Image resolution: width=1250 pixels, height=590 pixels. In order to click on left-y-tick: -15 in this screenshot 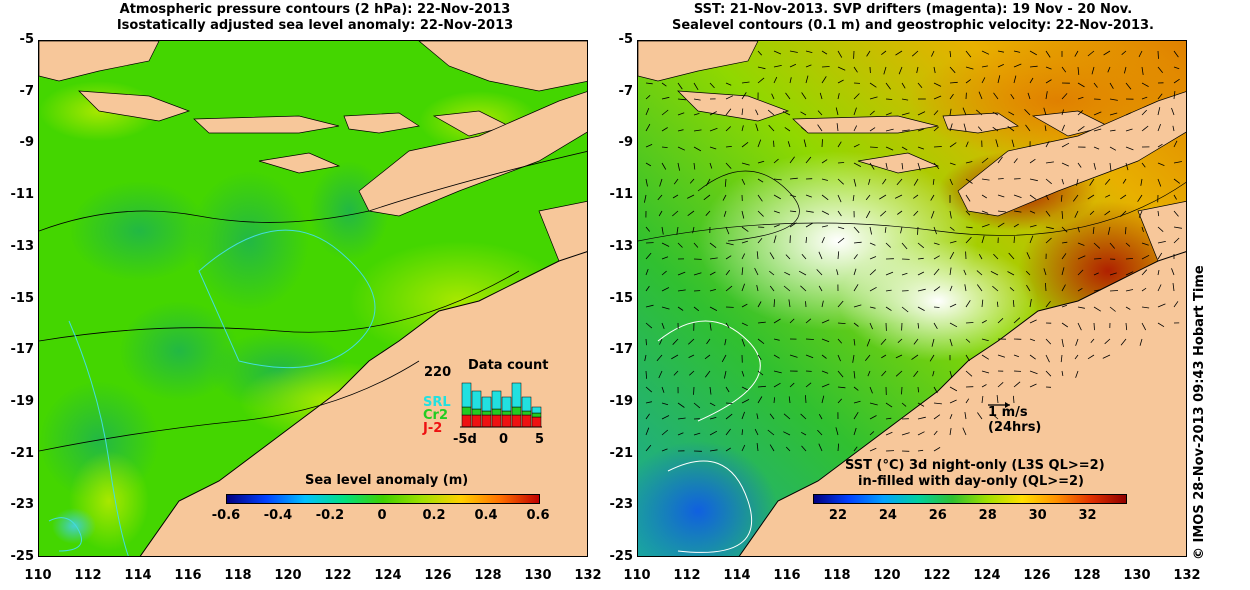, I will do `click(22, 298)`.